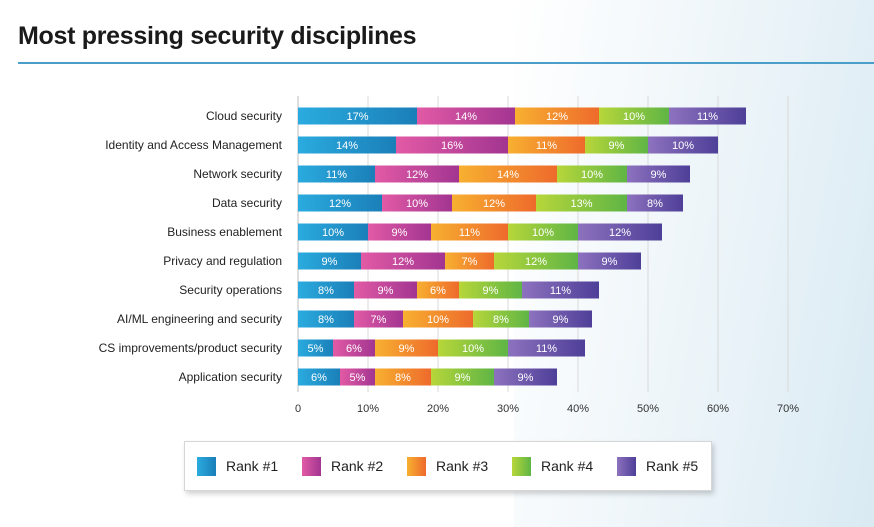  What do you see at coordinates (190, 348) in the screenshot?
I see `category-label: CS improvements/product security` at bounding box center [190, 348].